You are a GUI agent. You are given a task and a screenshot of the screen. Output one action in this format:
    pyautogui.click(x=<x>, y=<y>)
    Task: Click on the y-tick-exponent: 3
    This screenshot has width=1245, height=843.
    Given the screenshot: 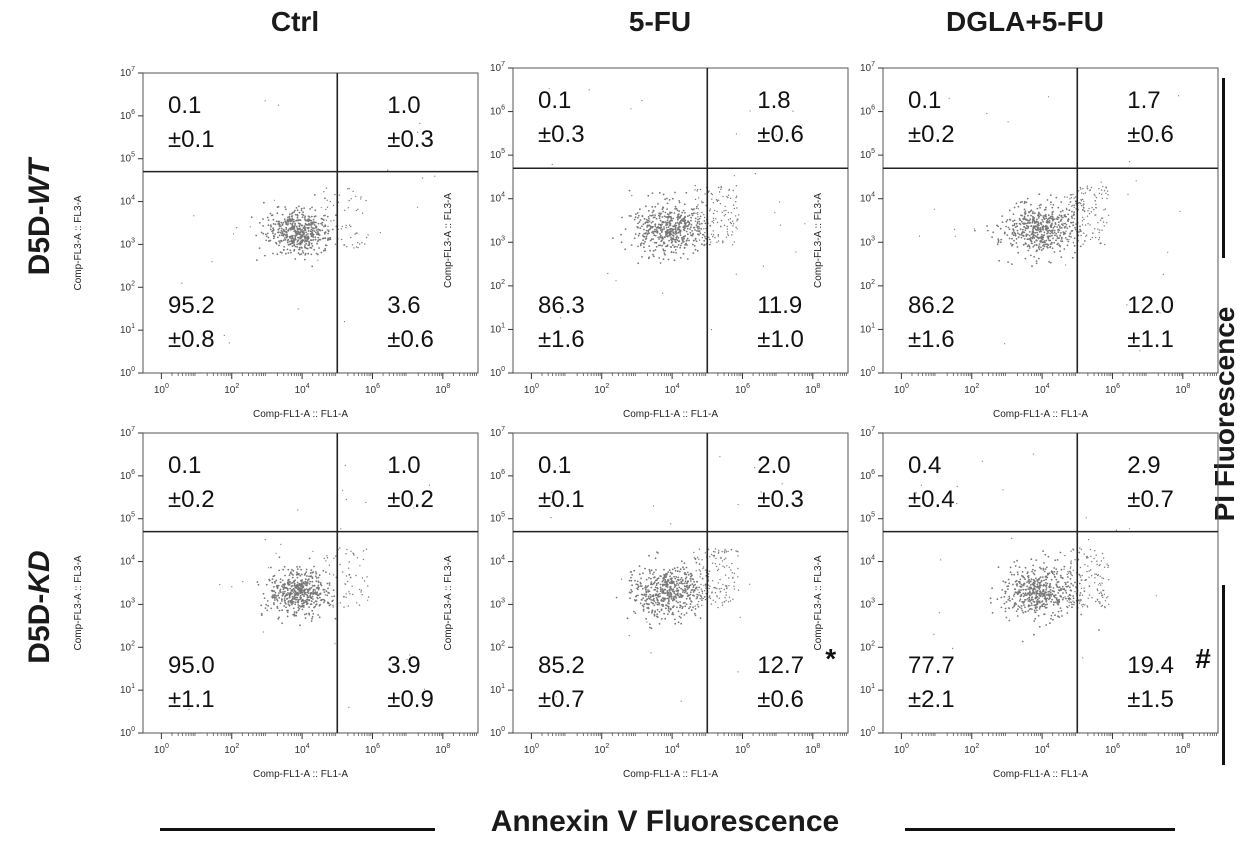 What is the action you would take?
    pyautogui.click(x=873, y=238)
    